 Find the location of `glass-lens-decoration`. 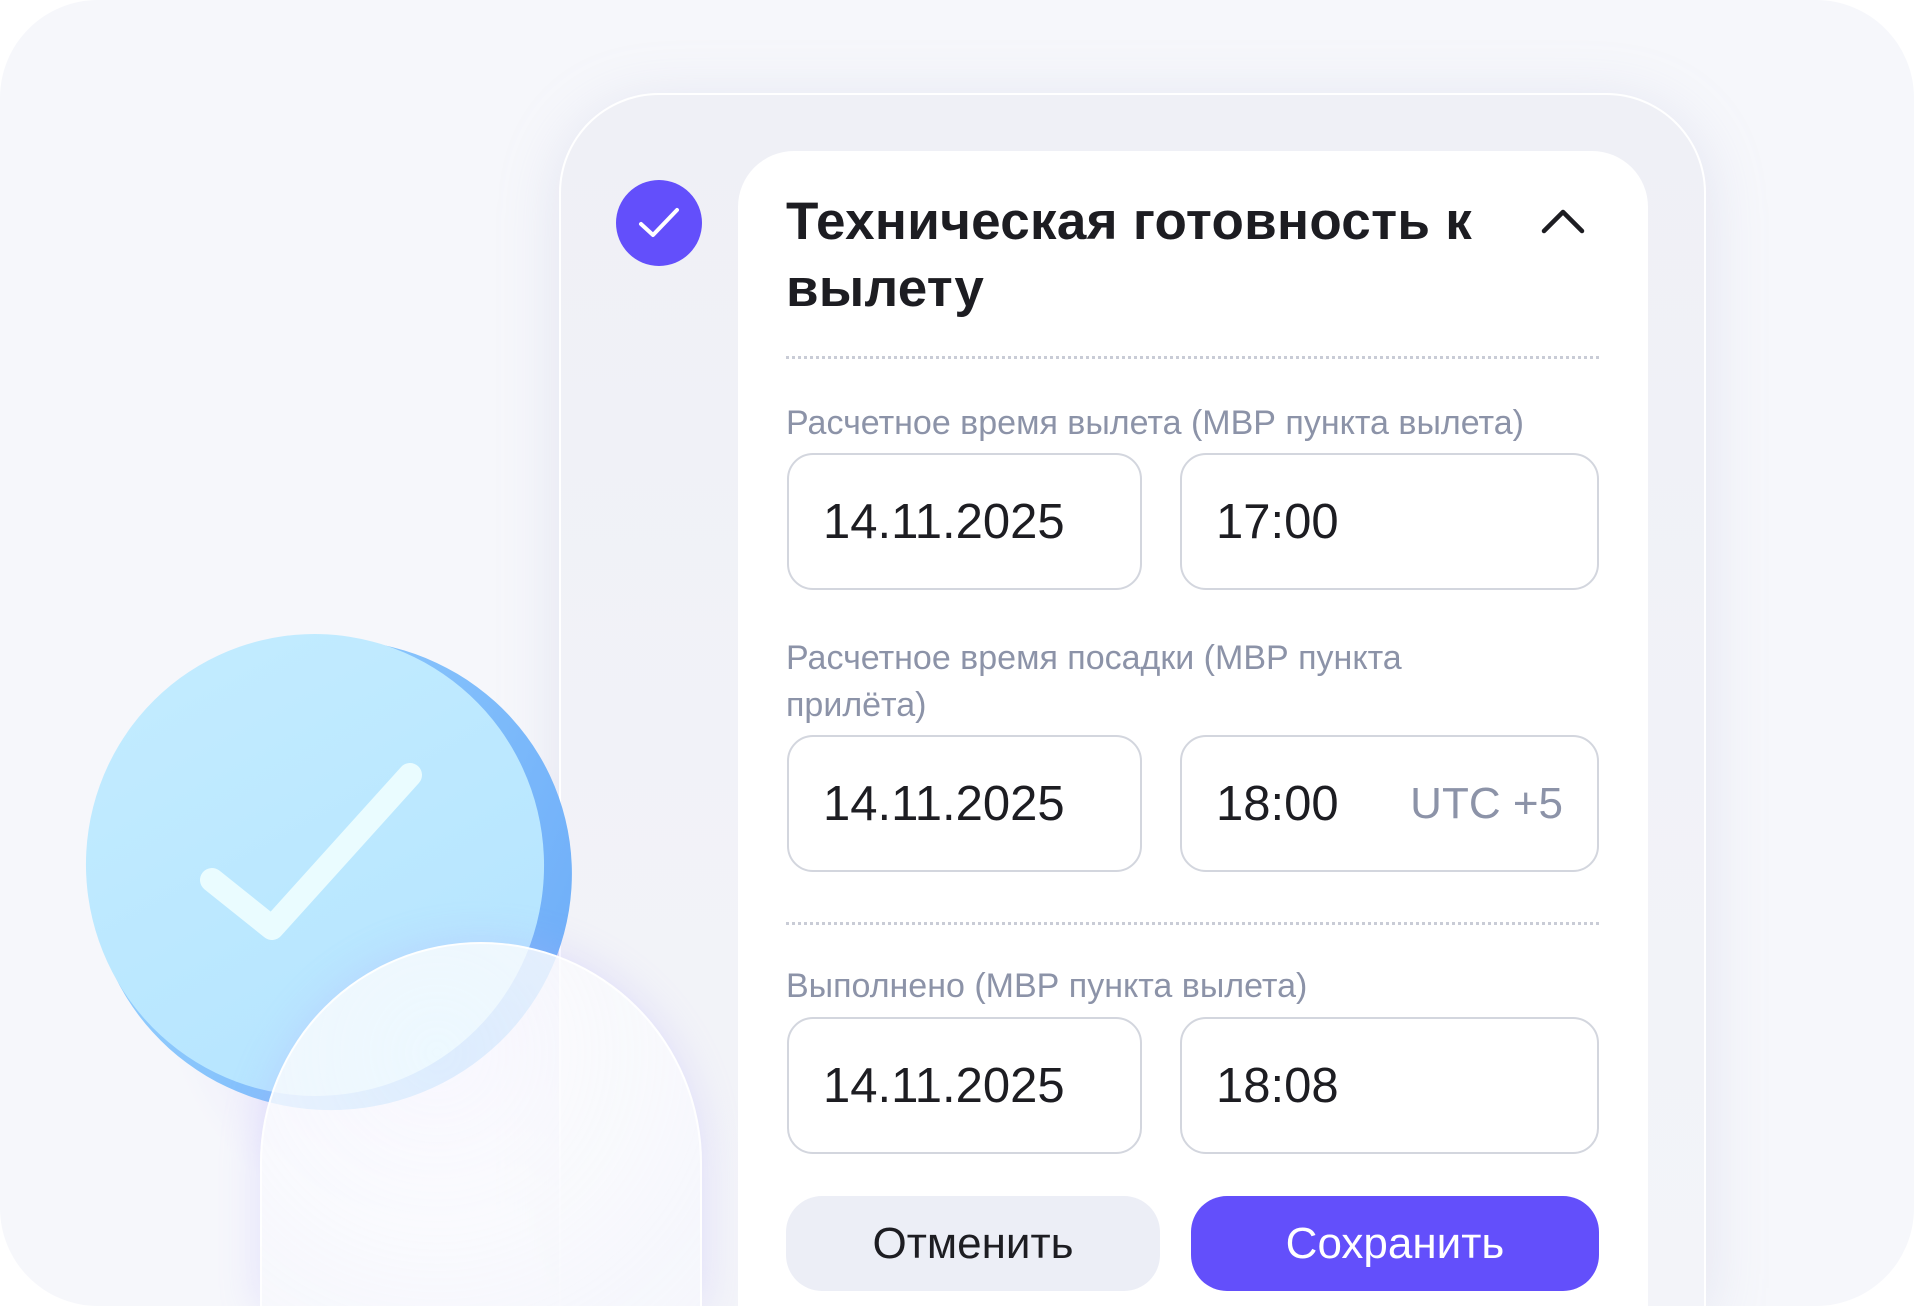

glass-lens-decoration is located at coordinates (481, 1124).